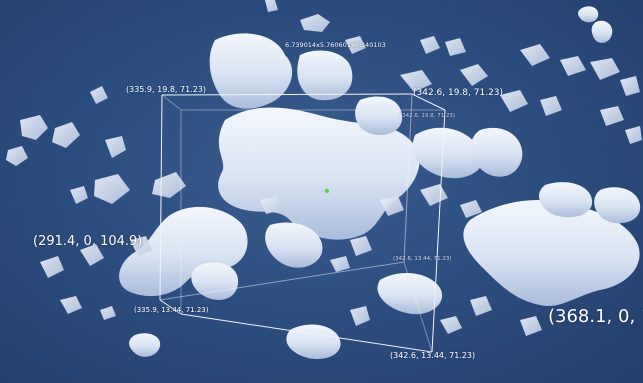  Describe the element at coordinates (171, 310) in the screenshot. I see `corner-label-bottom-left: (335.9, 13.44, 71.23)` at that location.